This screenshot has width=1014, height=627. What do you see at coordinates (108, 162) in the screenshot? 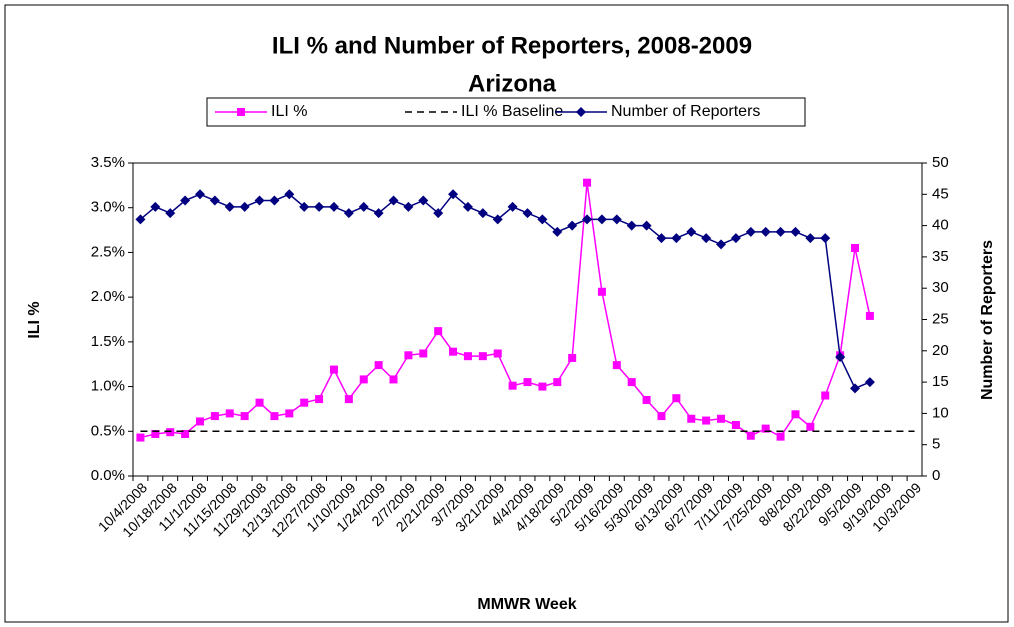
I see `y-tick-label: 3.5%` at bounding box center [108, 162].